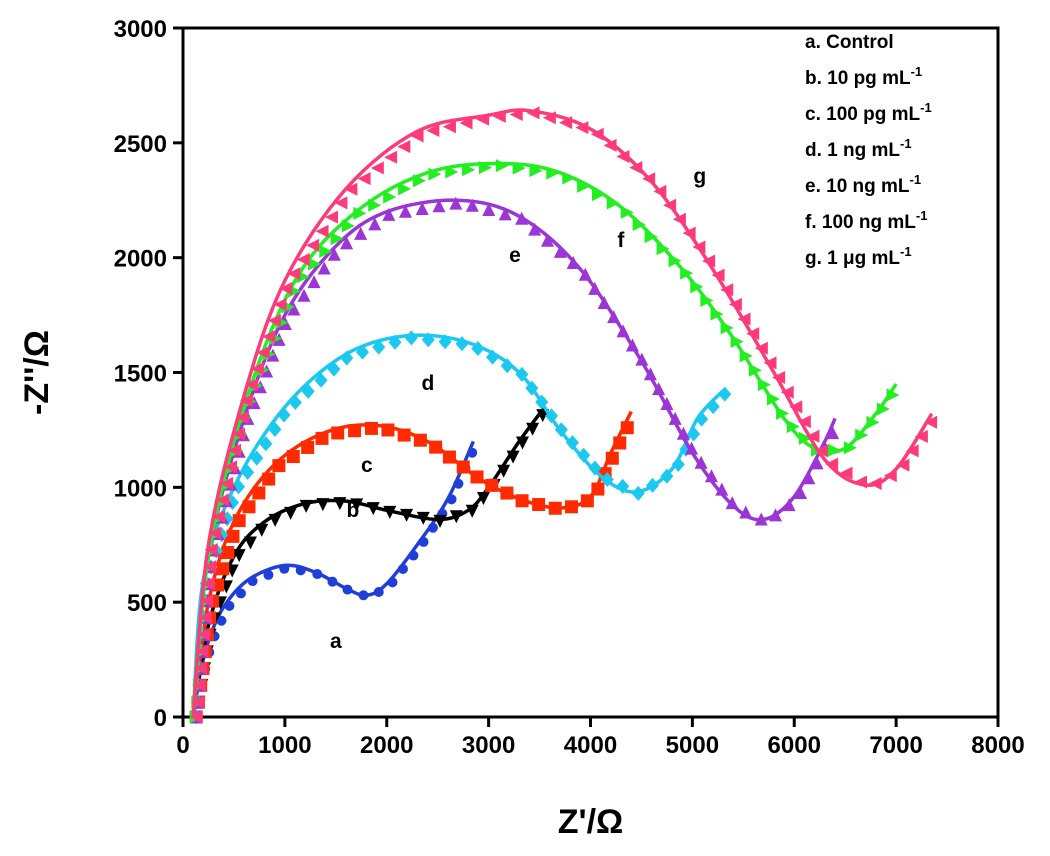  Describe the element at coordinates (895, 745) in the screenshot. I see `x-tick-label: 7000` at that location.